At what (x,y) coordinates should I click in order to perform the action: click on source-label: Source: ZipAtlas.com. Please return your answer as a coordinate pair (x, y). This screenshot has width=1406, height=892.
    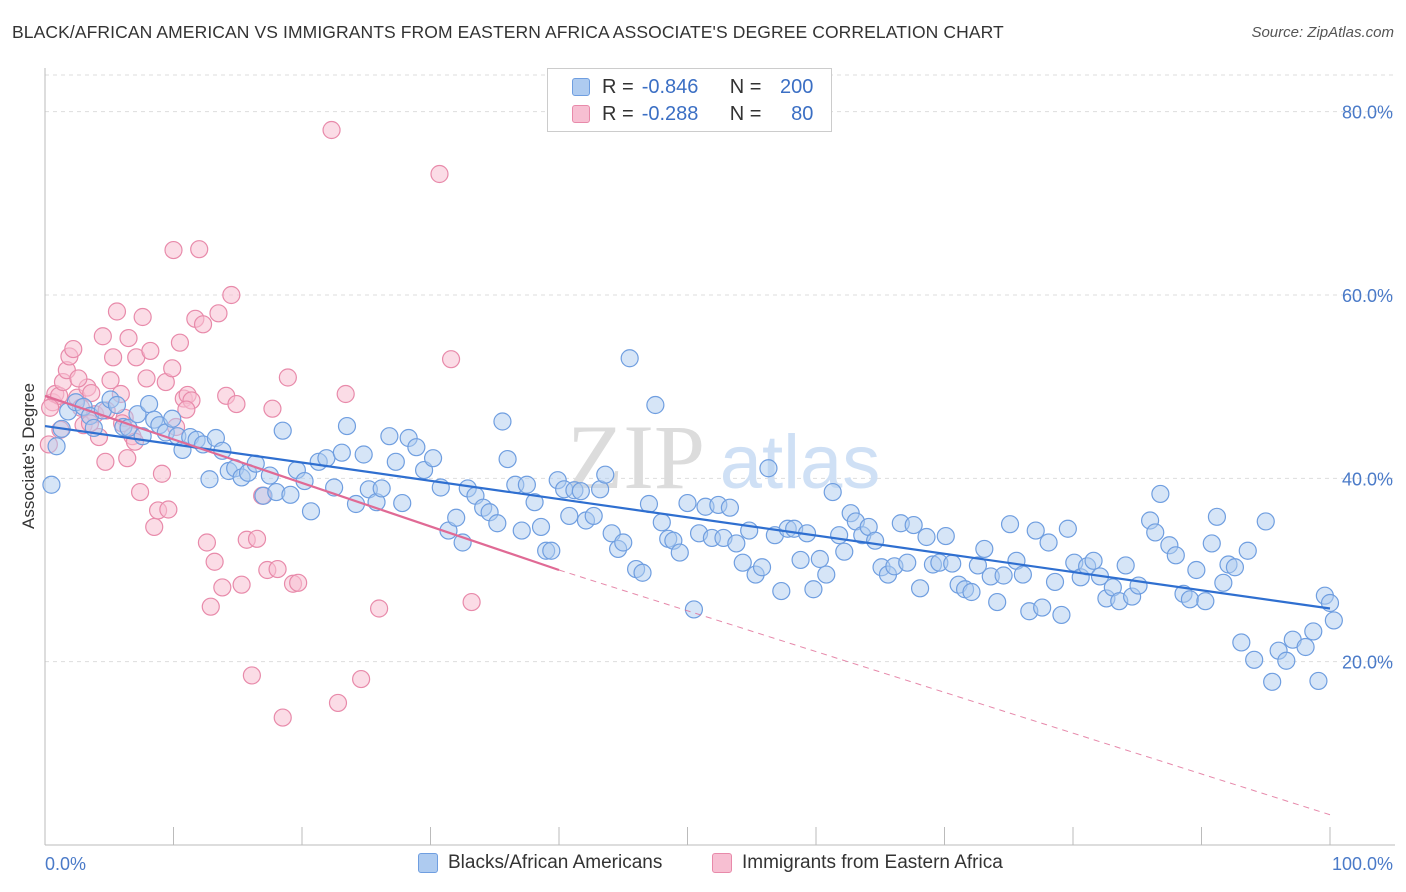
    Looking at the image, I should click on (1322, 32).